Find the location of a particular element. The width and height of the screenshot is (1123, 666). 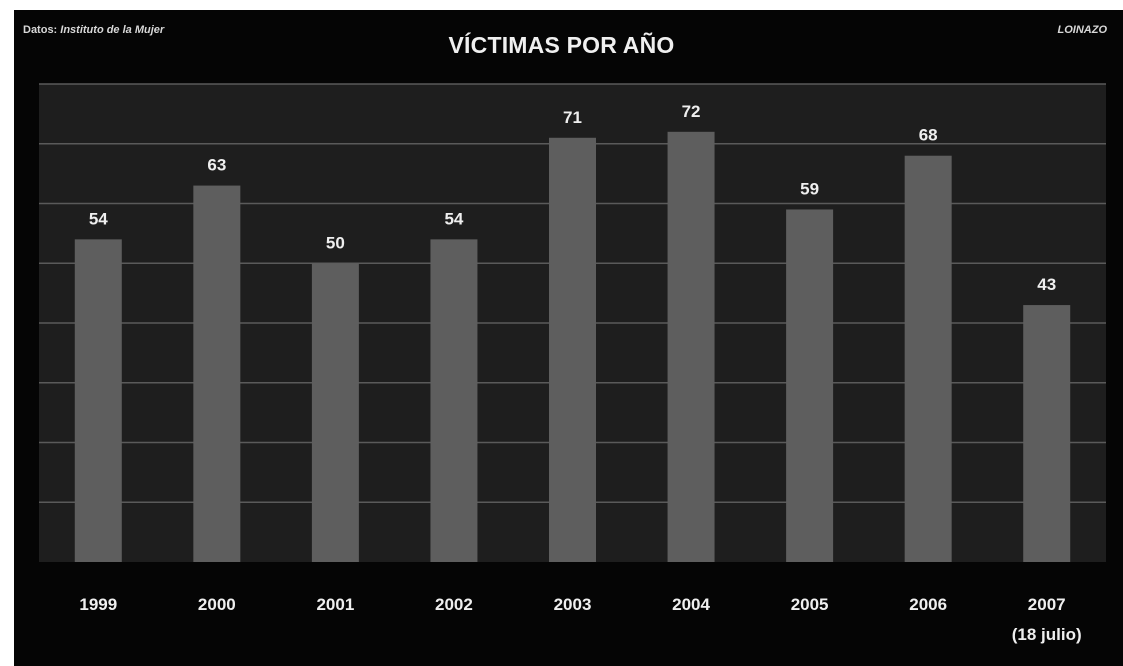

value-label-2002: 54 is located at coordinates (453, 218).